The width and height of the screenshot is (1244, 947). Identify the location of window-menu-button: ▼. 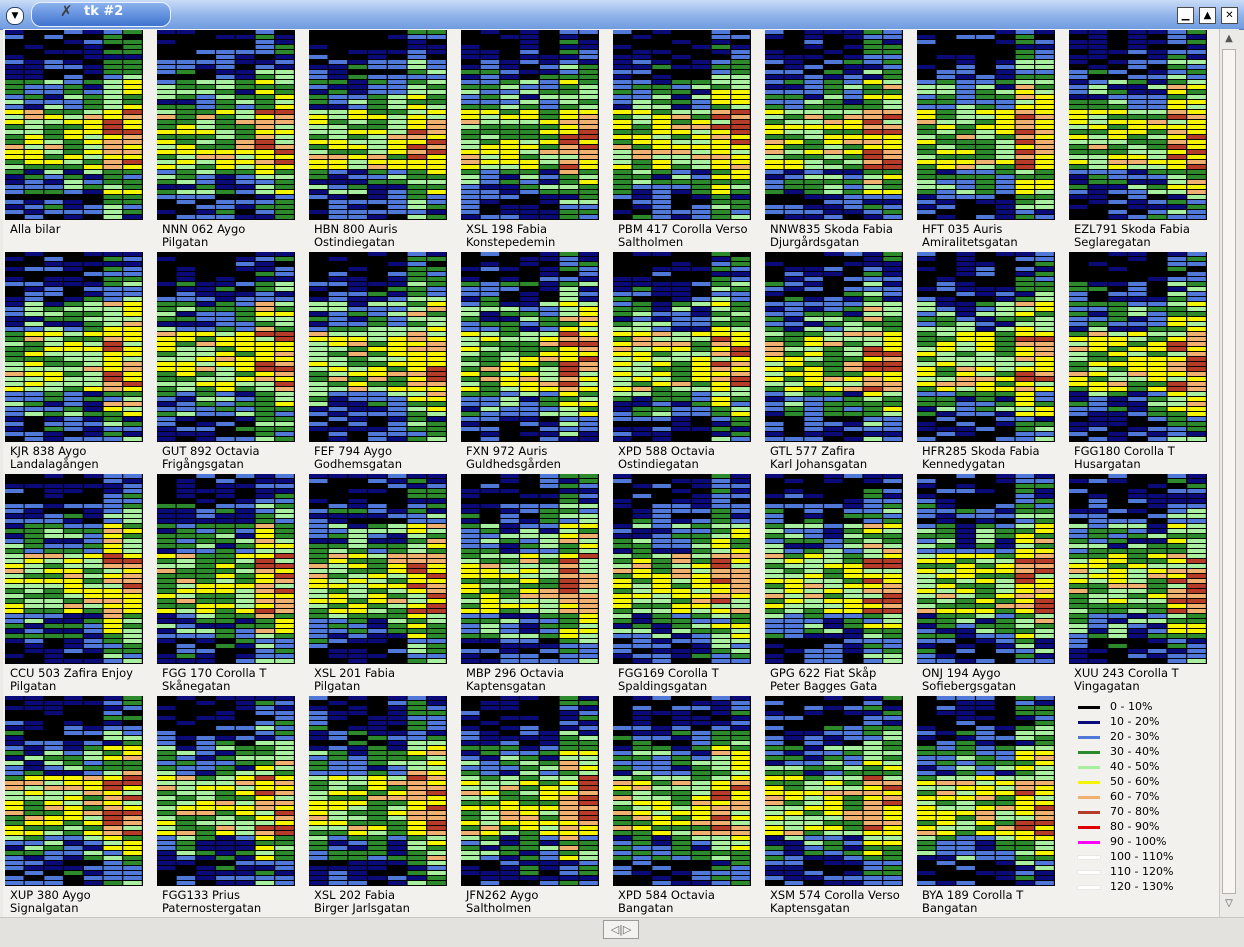
(15, 16).